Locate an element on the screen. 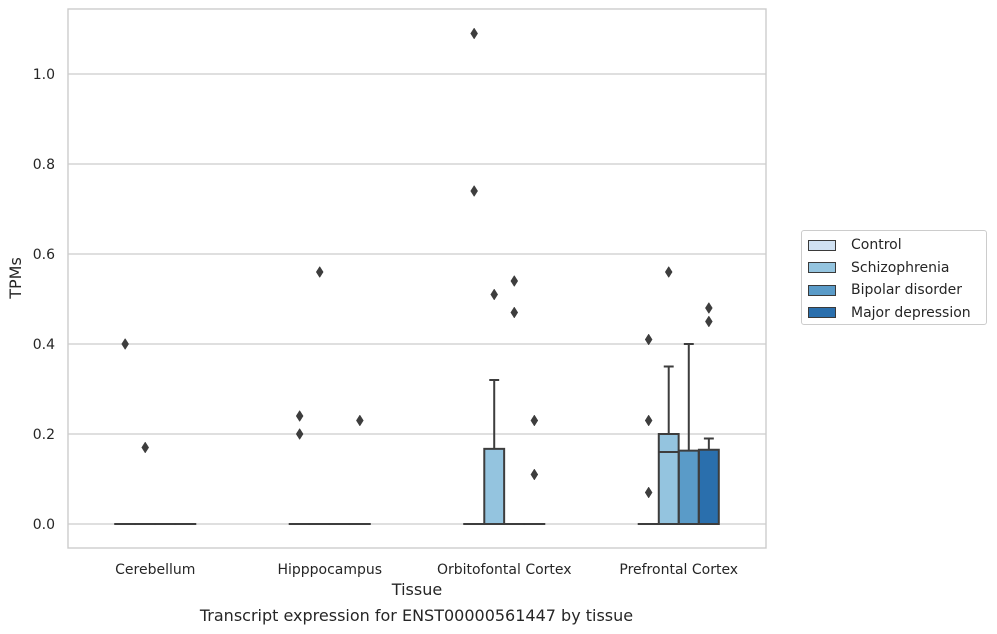 Image resolution: width=997 pixels, height=634 pixels. legend-label: Bipolar disorder is located at coordinates (907, 290).